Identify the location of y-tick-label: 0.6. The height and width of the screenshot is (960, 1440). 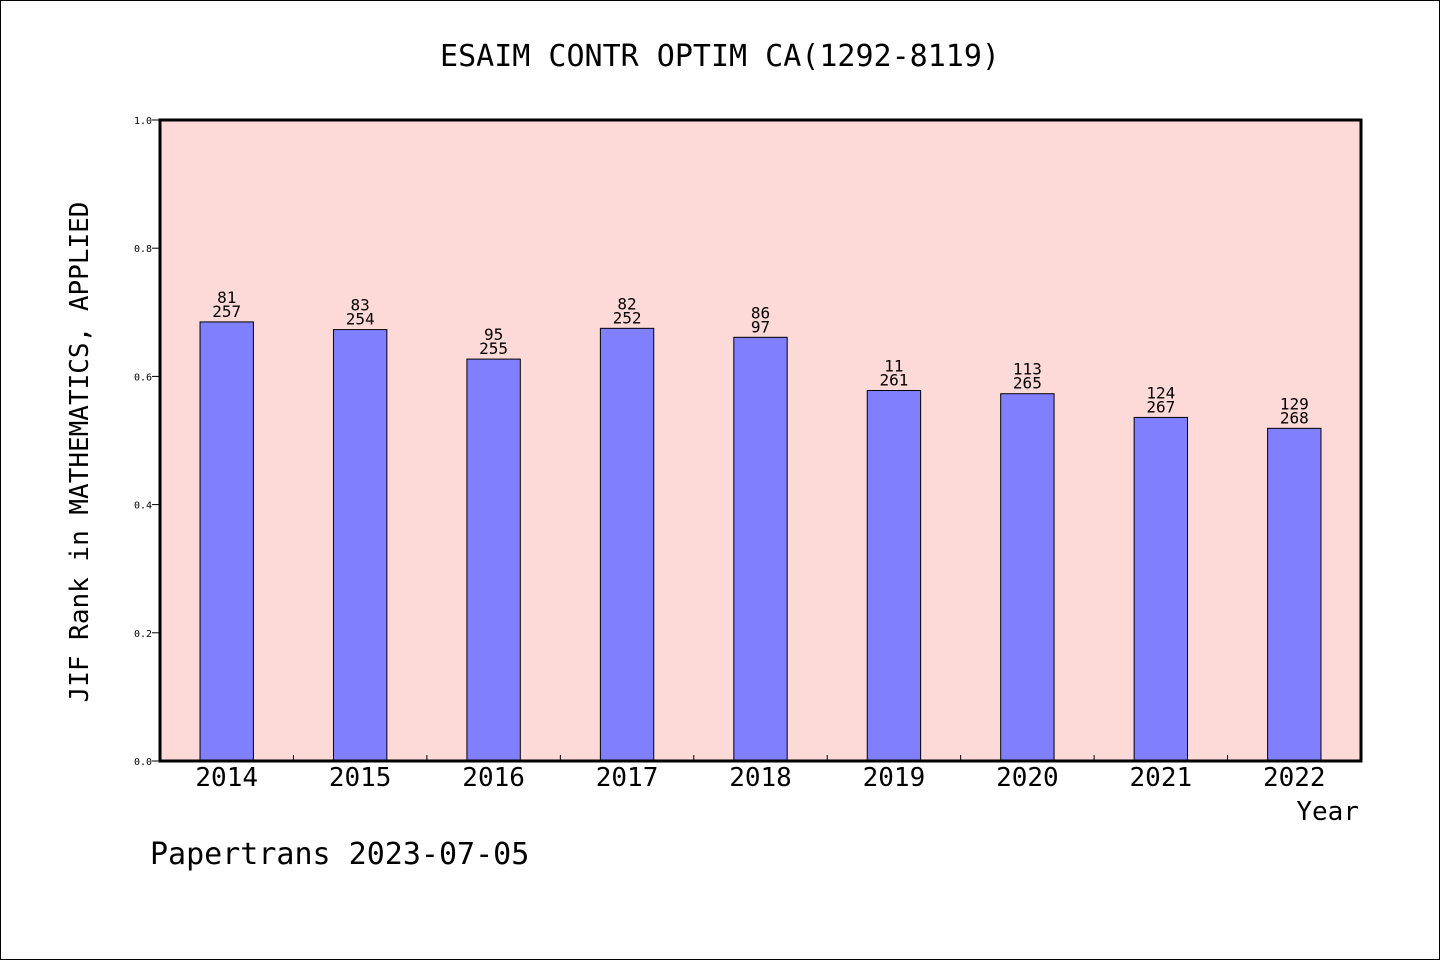
(143, 377).